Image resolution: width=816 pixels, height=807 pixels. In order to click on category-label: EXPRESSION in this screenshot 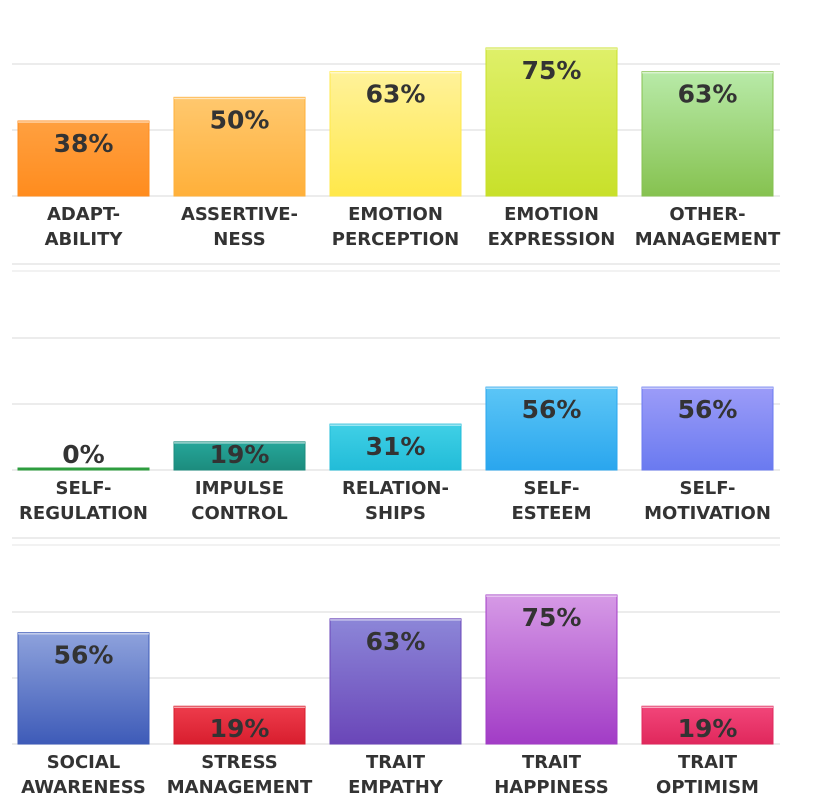, I will do `click(552, 239)`.